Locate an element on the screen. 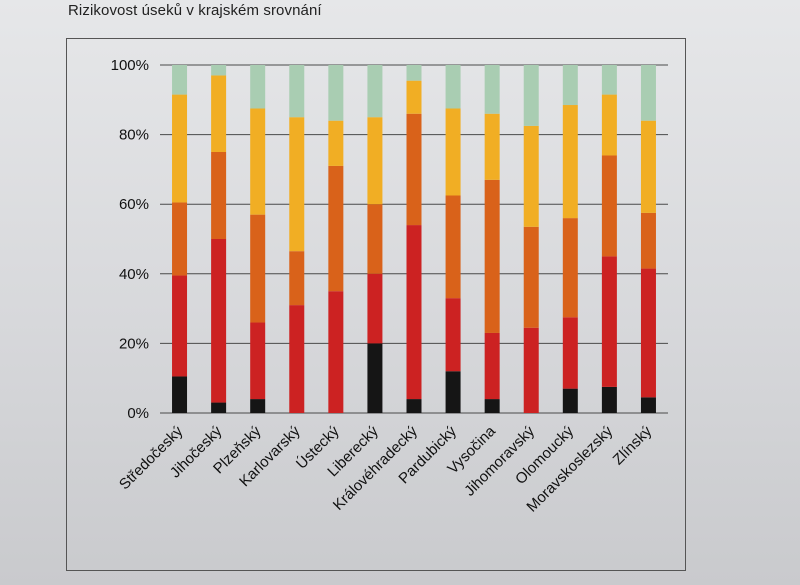 The width and height of the screenshot is (800, 585). y-tick-label: 100% is located at coordinates (130, 65).